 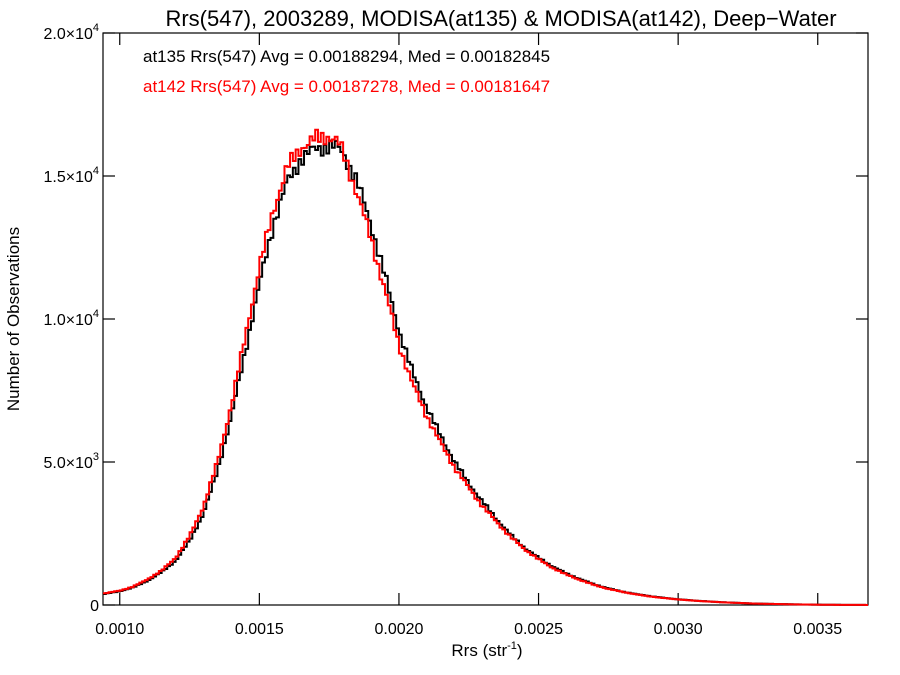 I want to click on x-tick-label: 0.0020, so click(x=398, y=629).